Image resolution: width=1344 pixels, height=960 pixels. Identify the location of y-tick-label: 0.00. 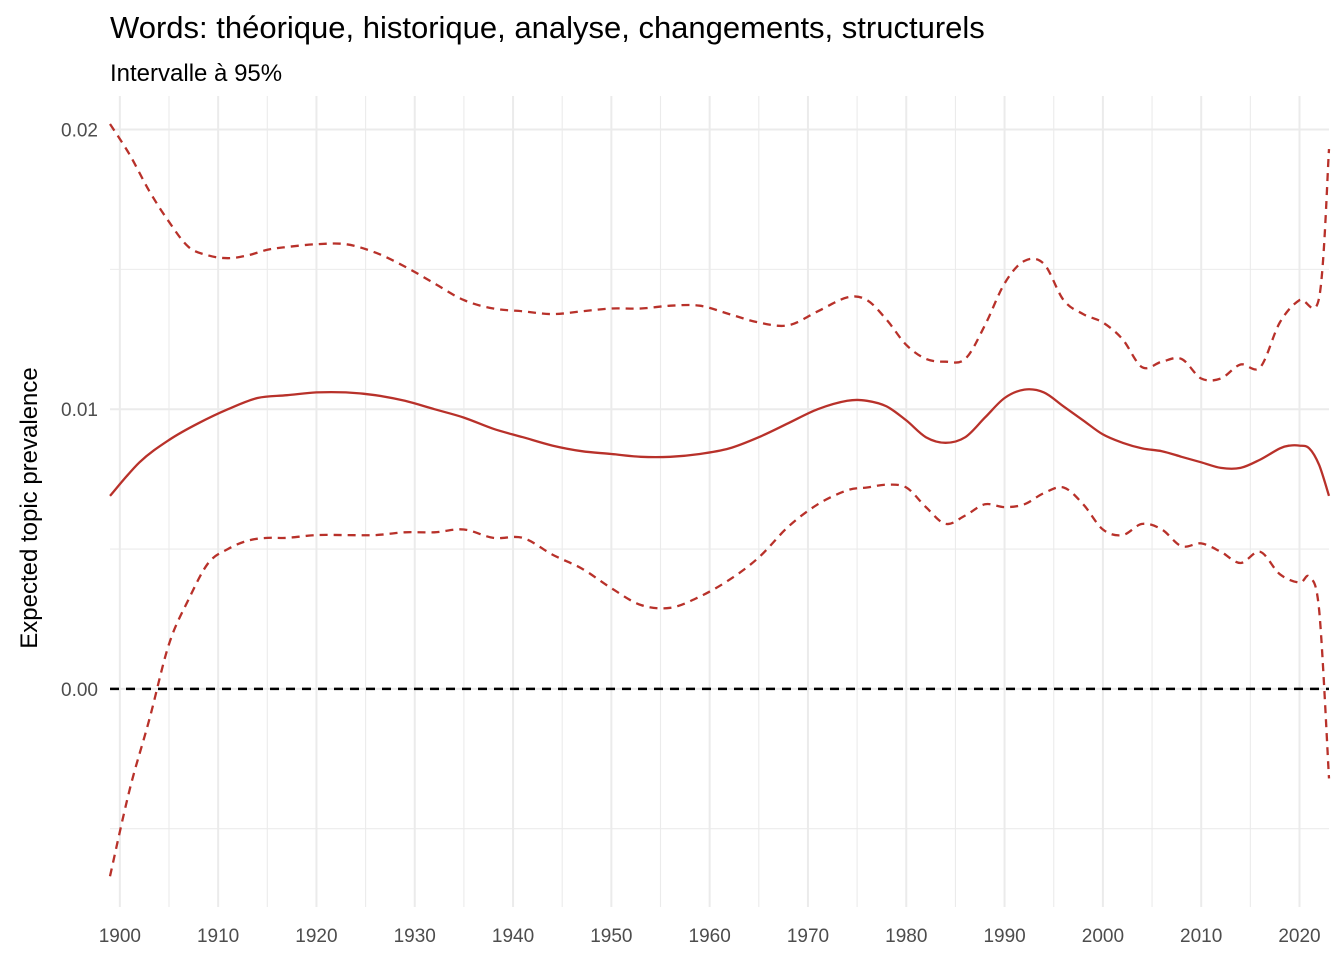
(79, 690).